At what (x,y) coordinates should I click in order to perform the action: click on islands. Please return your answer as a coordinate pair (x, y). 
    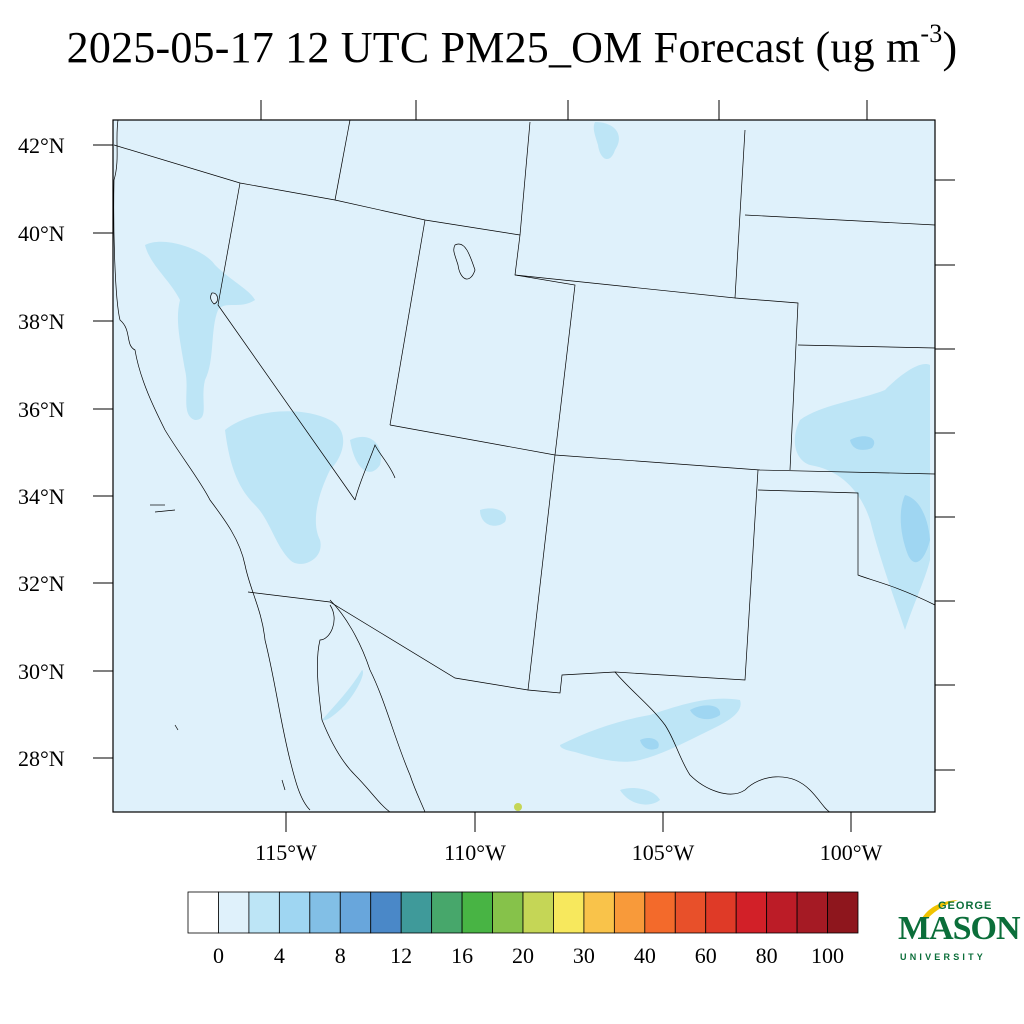
    Looking at the image, I should click on (218, 647).